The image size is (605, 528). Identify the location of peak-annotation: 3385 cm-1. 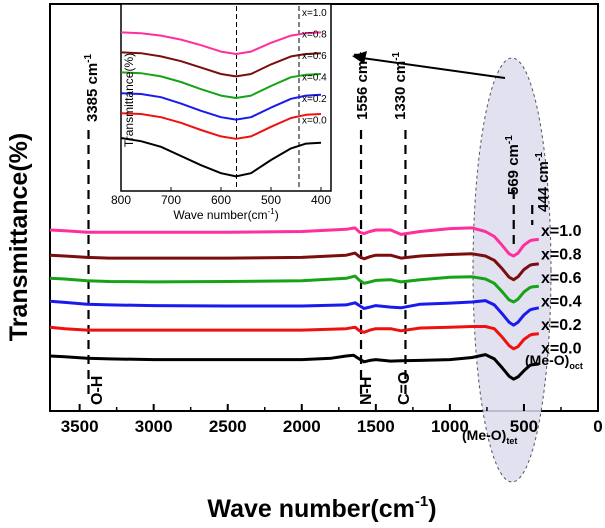
(92, 87).